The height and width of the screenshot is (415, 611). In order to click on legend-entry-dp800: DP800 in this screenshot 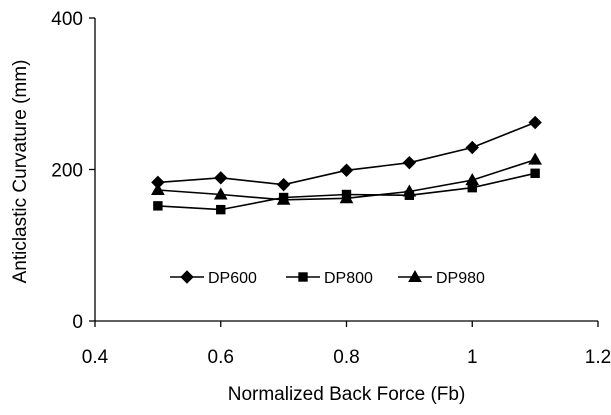, I will do `click(329, 278)`.